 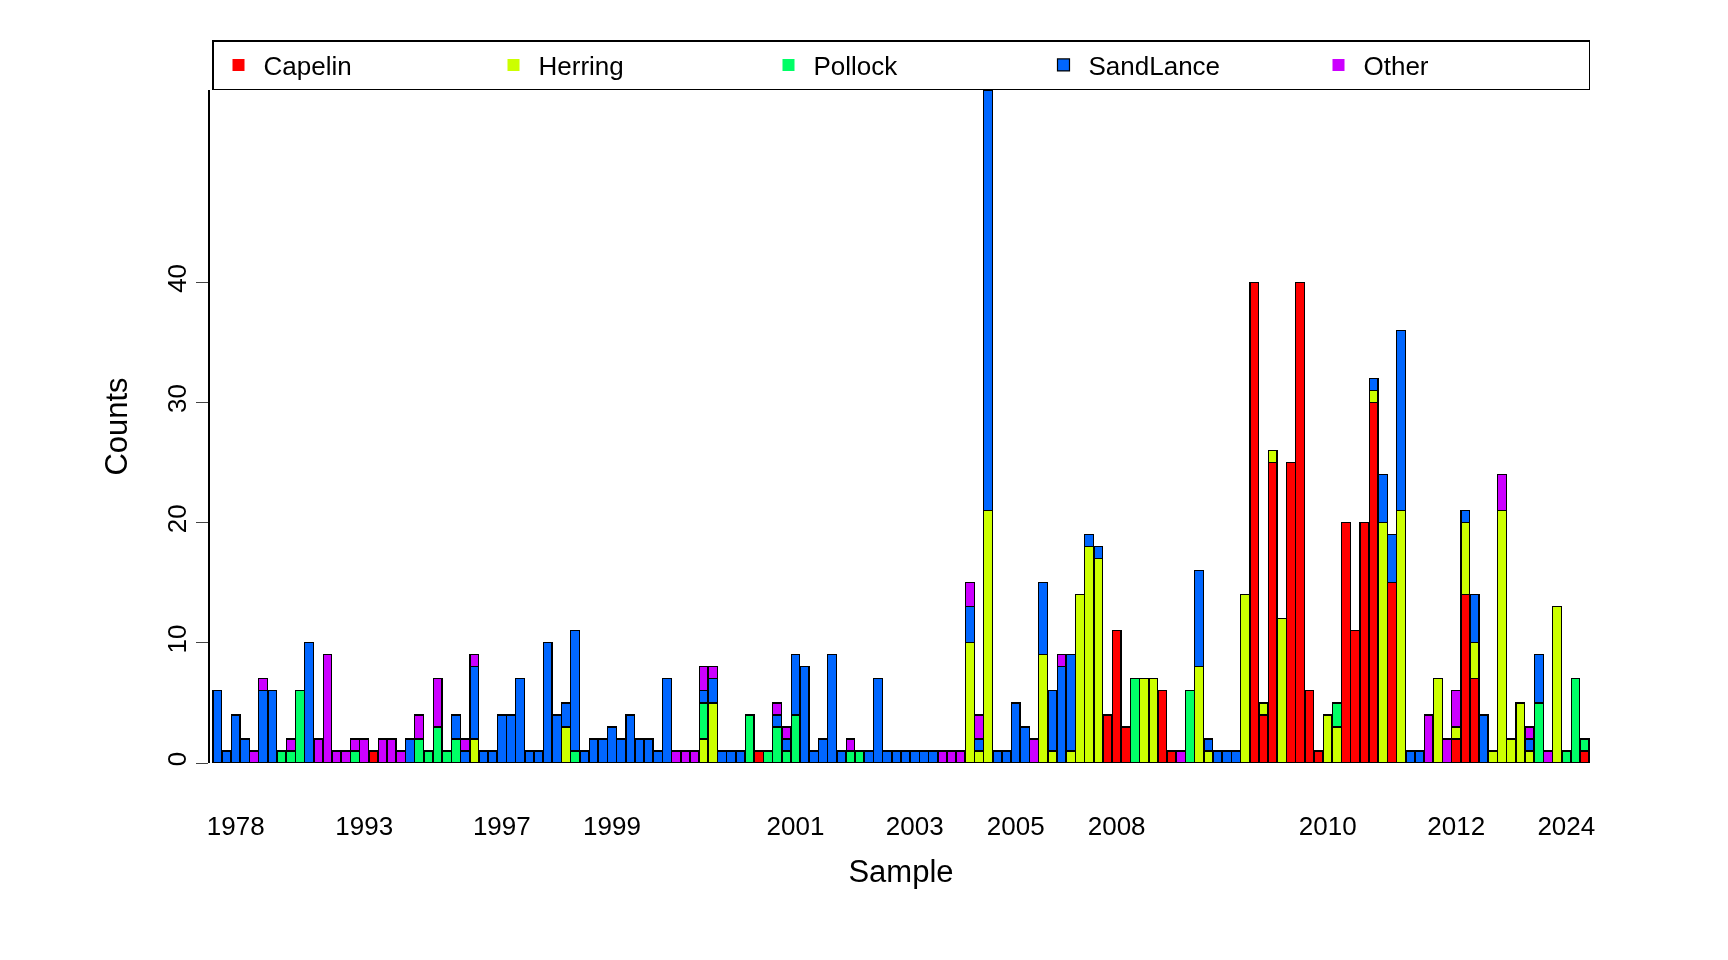 What do you see at coordinates (1116, 826) in the screenshot?
I see `x-tick-label: 2008` at bounding box center [1116, 826].